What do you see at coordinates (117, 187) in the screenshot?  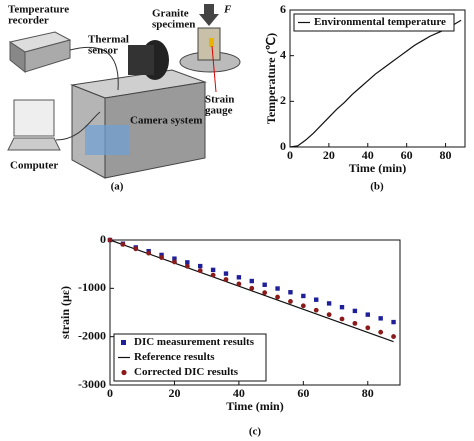 I see `caption: (a)` at bounding box center [117, 187].